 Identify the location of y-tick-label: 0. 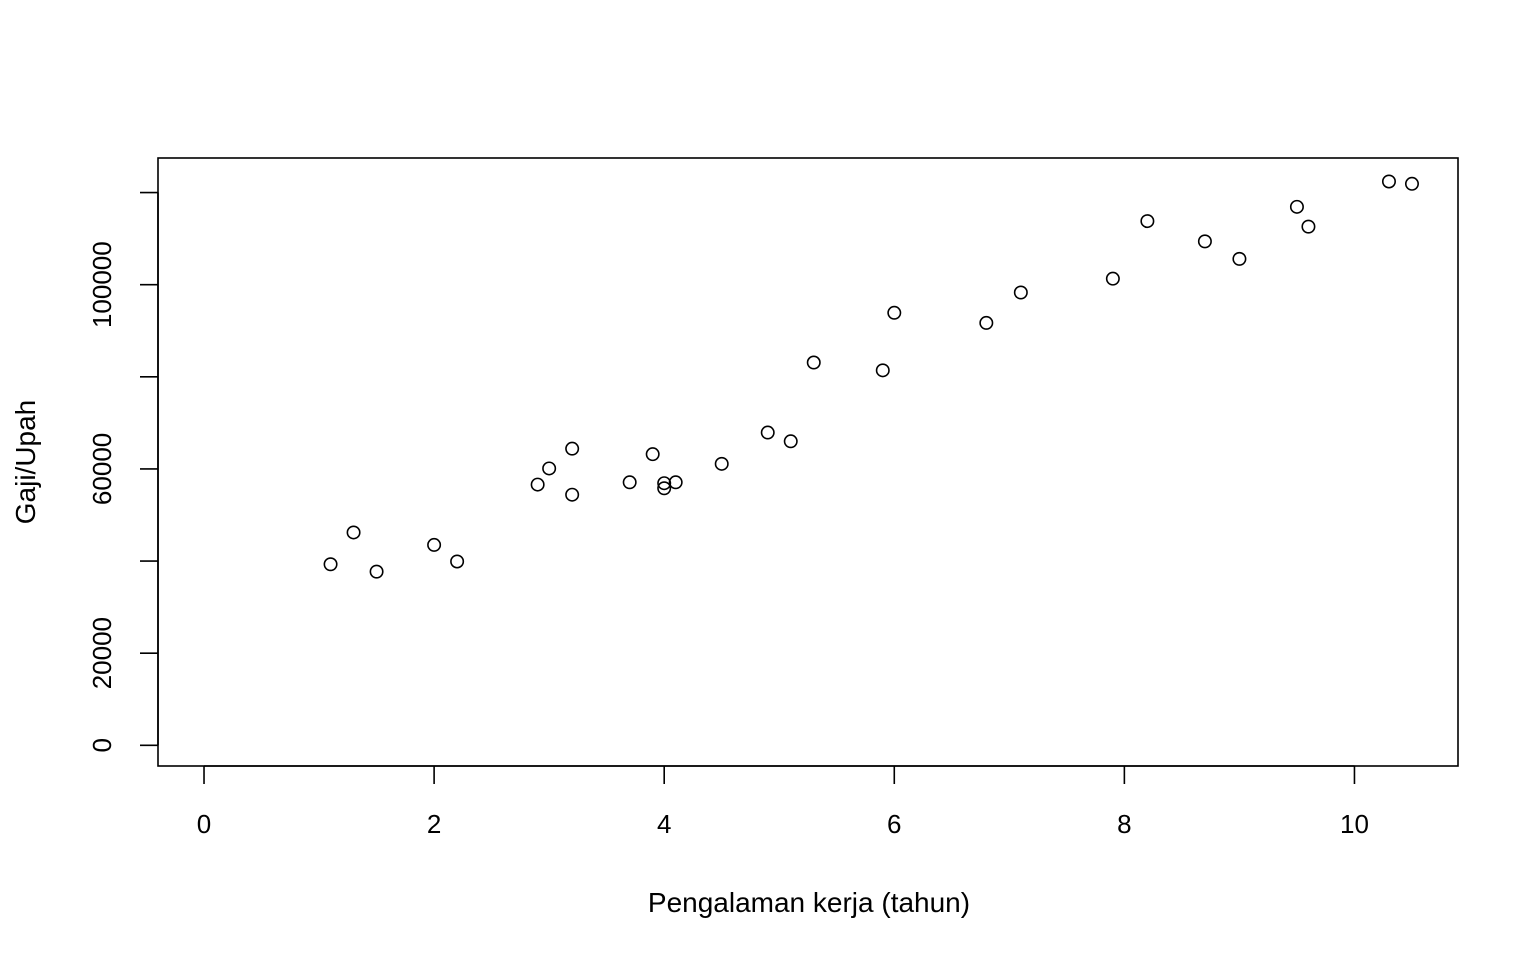
(102, 745).